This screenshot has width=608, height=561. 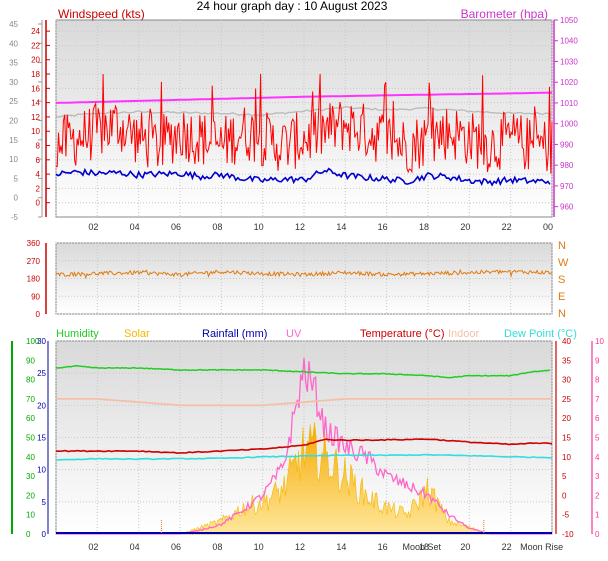 What do you see at coordinates (563, 263) in the screenshot?
I see `compass-tick-label: W` at bounding box center [563, 263].